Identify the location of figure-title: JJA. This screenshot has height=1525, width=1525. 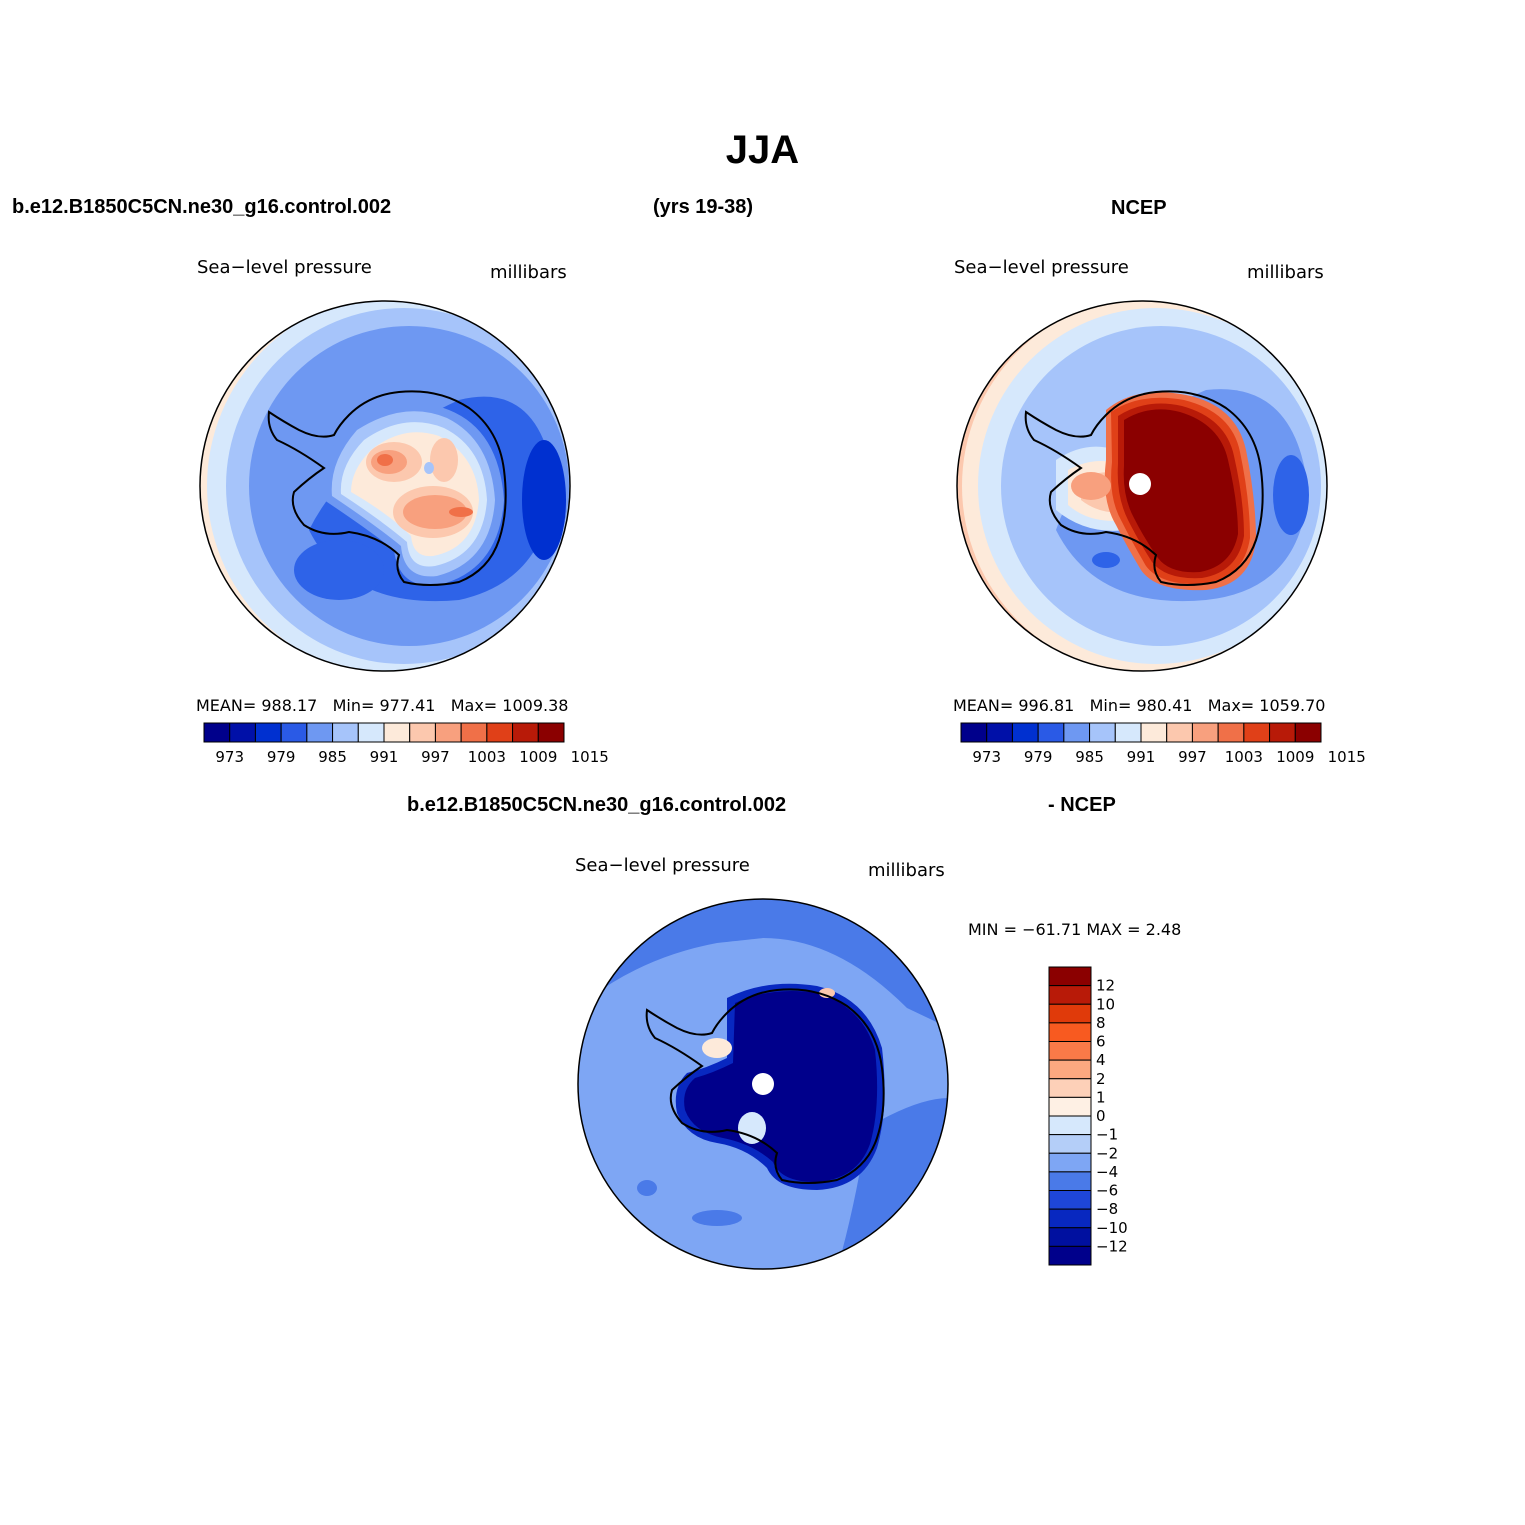
(762, 150).